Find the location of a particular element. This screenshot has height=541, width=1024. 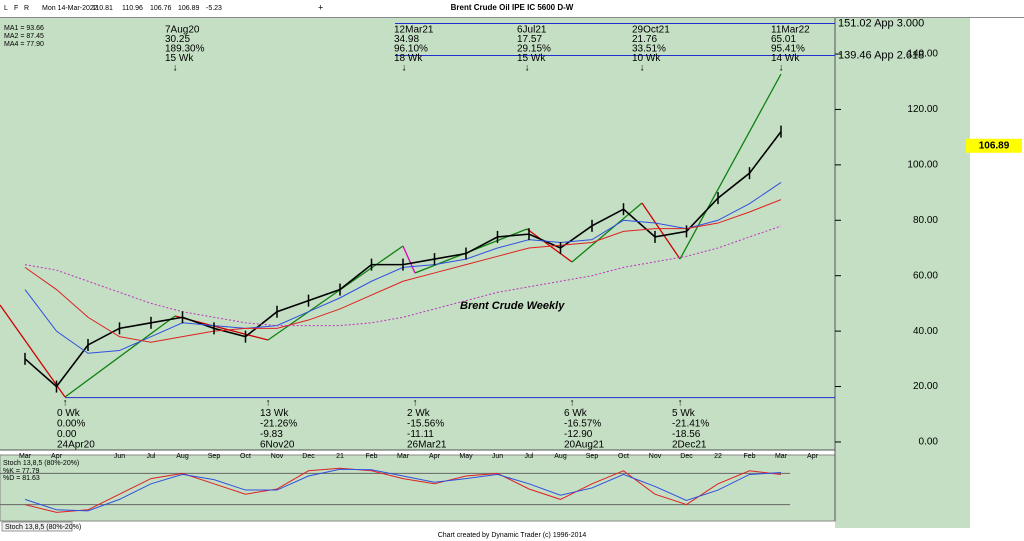

swing-annotation: -15.56% is located at coordinates (425, 424).